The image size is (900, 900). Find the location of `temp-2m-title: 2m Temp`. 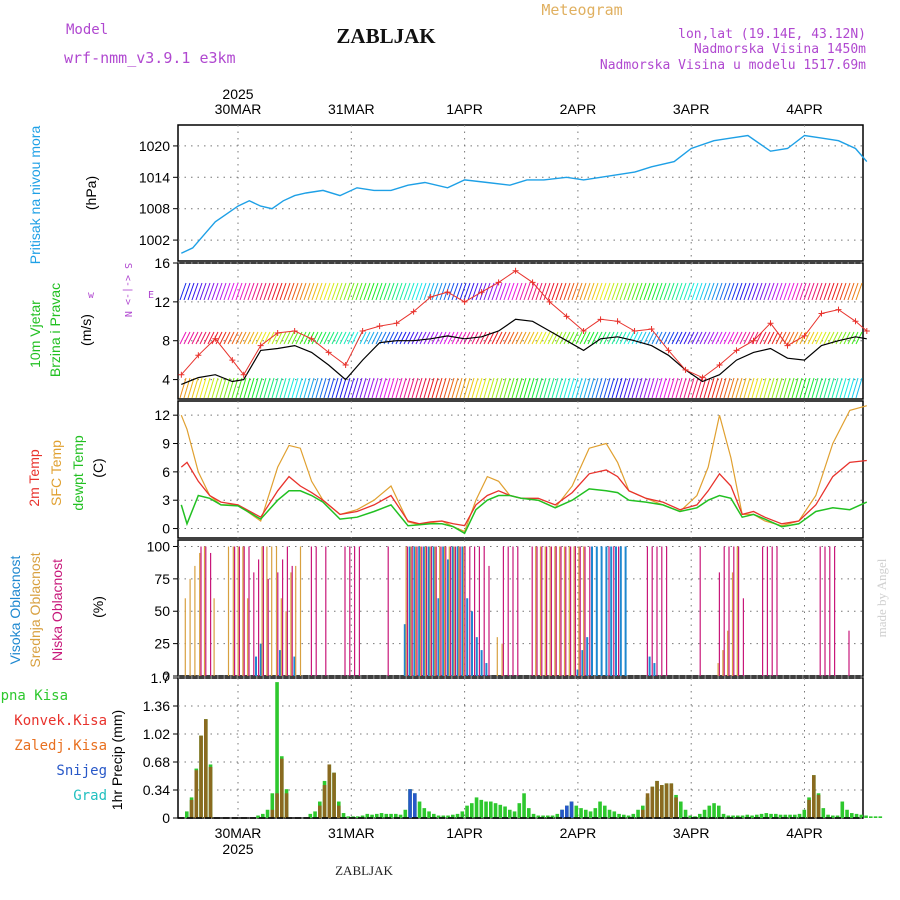

temp-2m-title: 2m Temp is located at coordinates (34, 478).